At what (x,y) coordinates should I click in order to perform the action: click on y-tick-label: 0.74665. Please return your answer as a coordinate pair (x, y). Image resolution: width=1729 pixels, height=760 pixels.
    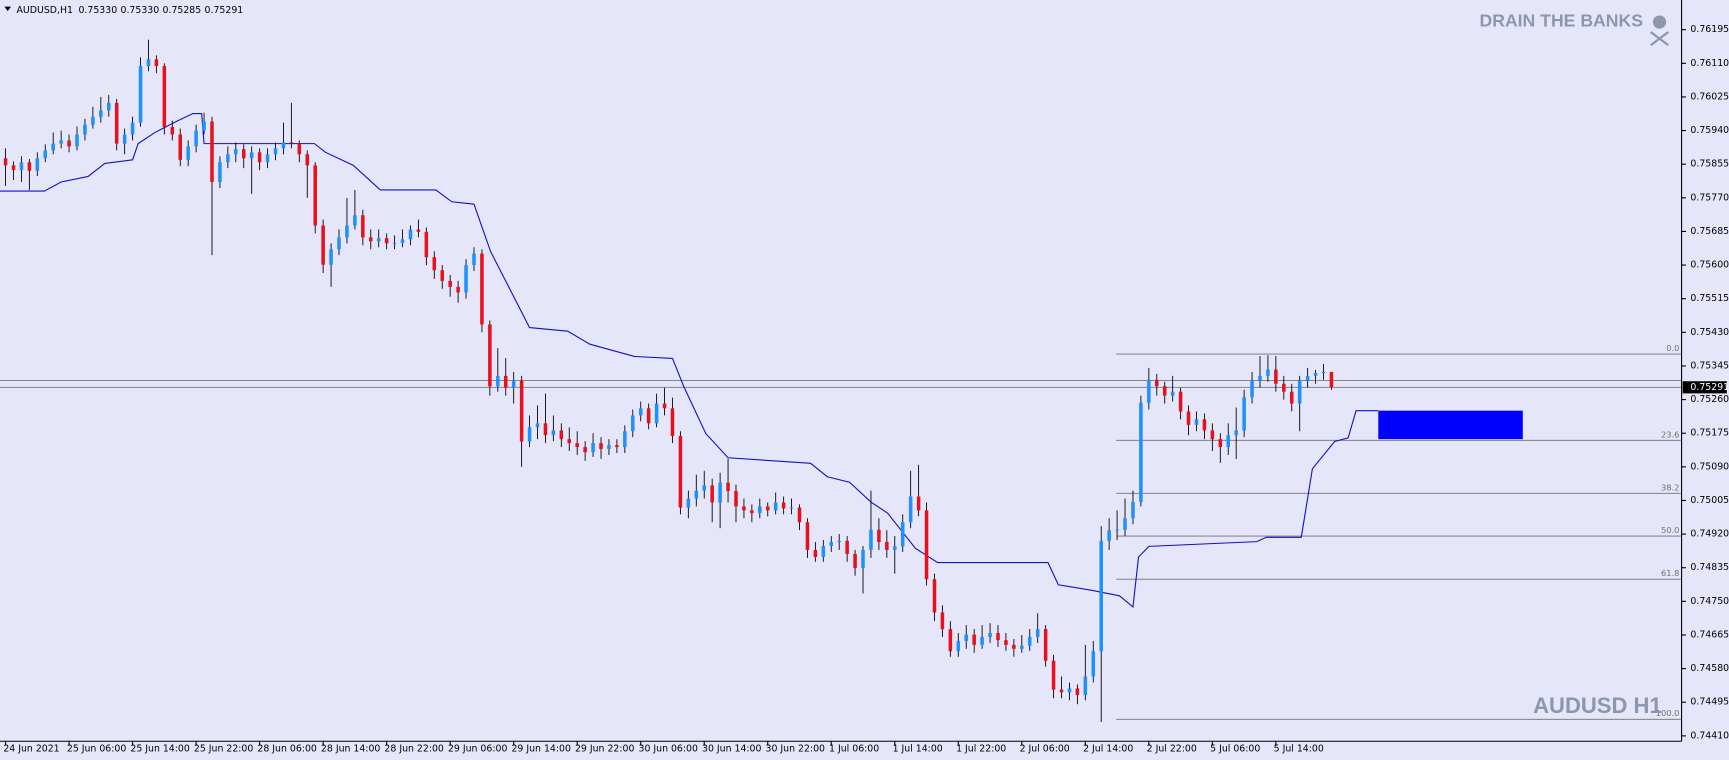
    Looking at the image, I should click on (1709, 634).